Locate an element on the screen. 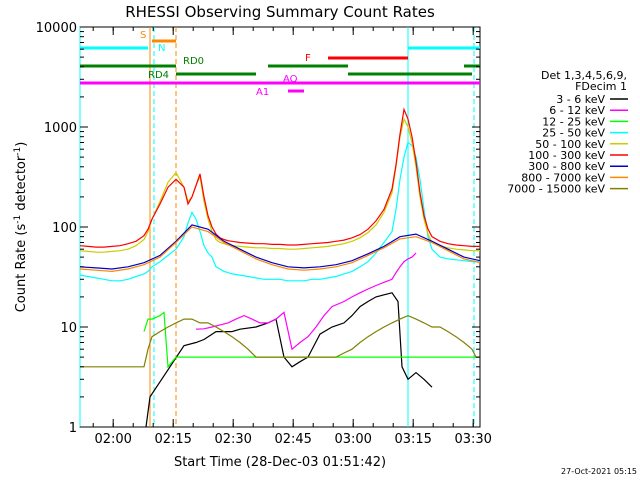 Image resolution: width=640 pixels, height=480 pixels. flag-label-rd0: RD0 is located at coordinates (193, 61).